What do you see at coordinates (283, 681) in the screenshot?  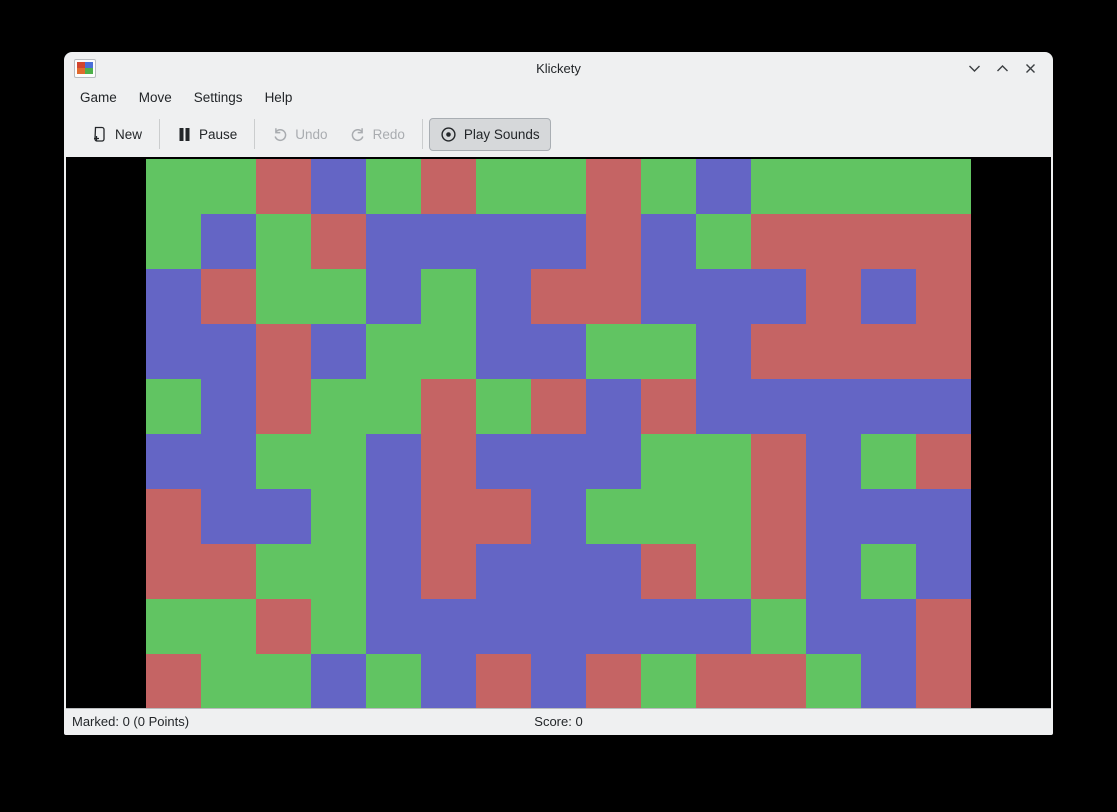 I see `tile-r9-c2` at bounding box center [283, 681].